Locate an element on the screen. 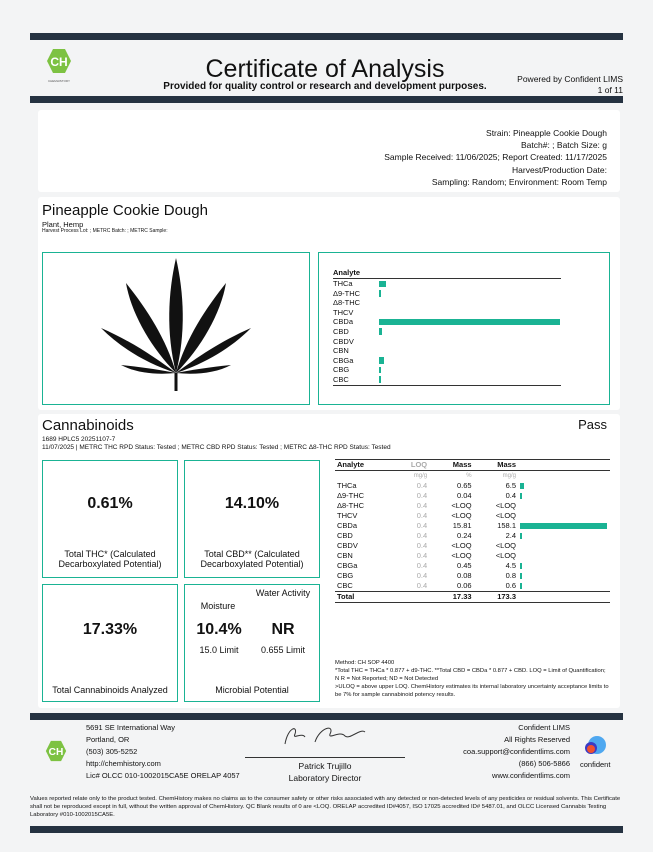 Image resolution: width=653 pixels, height=852 pixels. chart-row: CBDa is located at coordinates (447, 322).